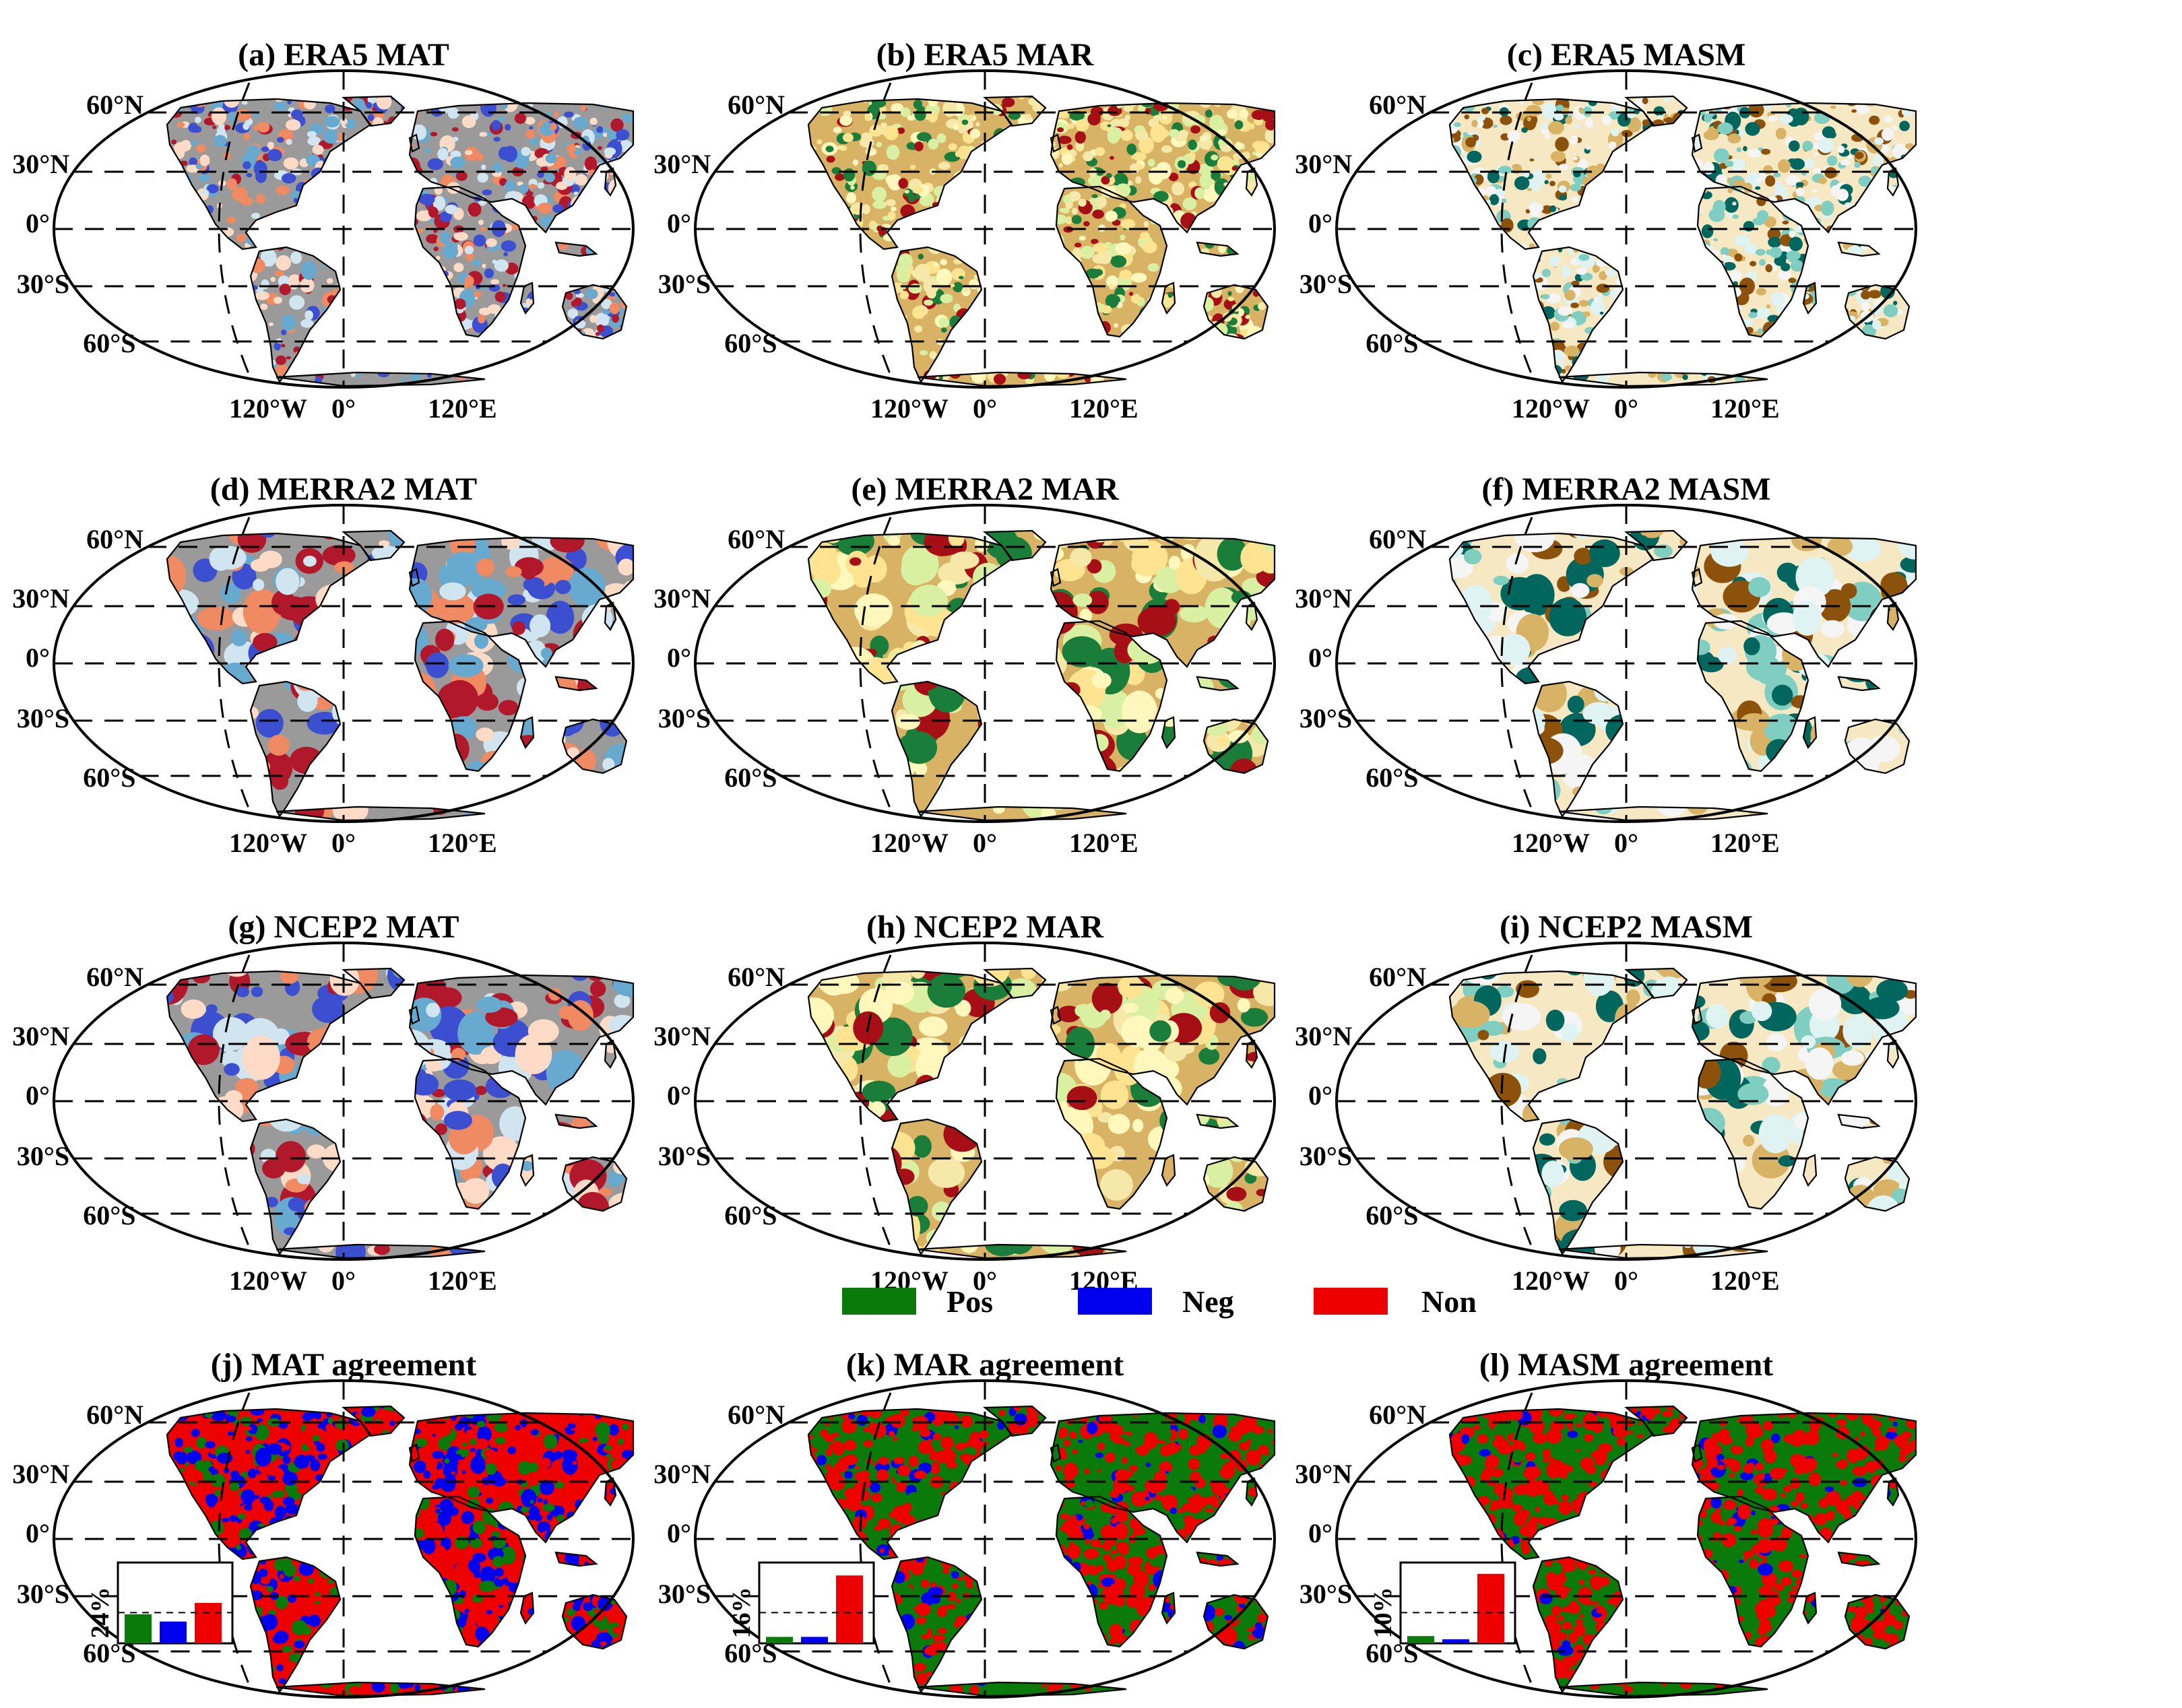 This screenshot has height=1708, width=2182. What do you see at coordinates (101, 1612) in the screenshot?
I see `inset-percent-label: 24%` at bounding box center [101, 1612].